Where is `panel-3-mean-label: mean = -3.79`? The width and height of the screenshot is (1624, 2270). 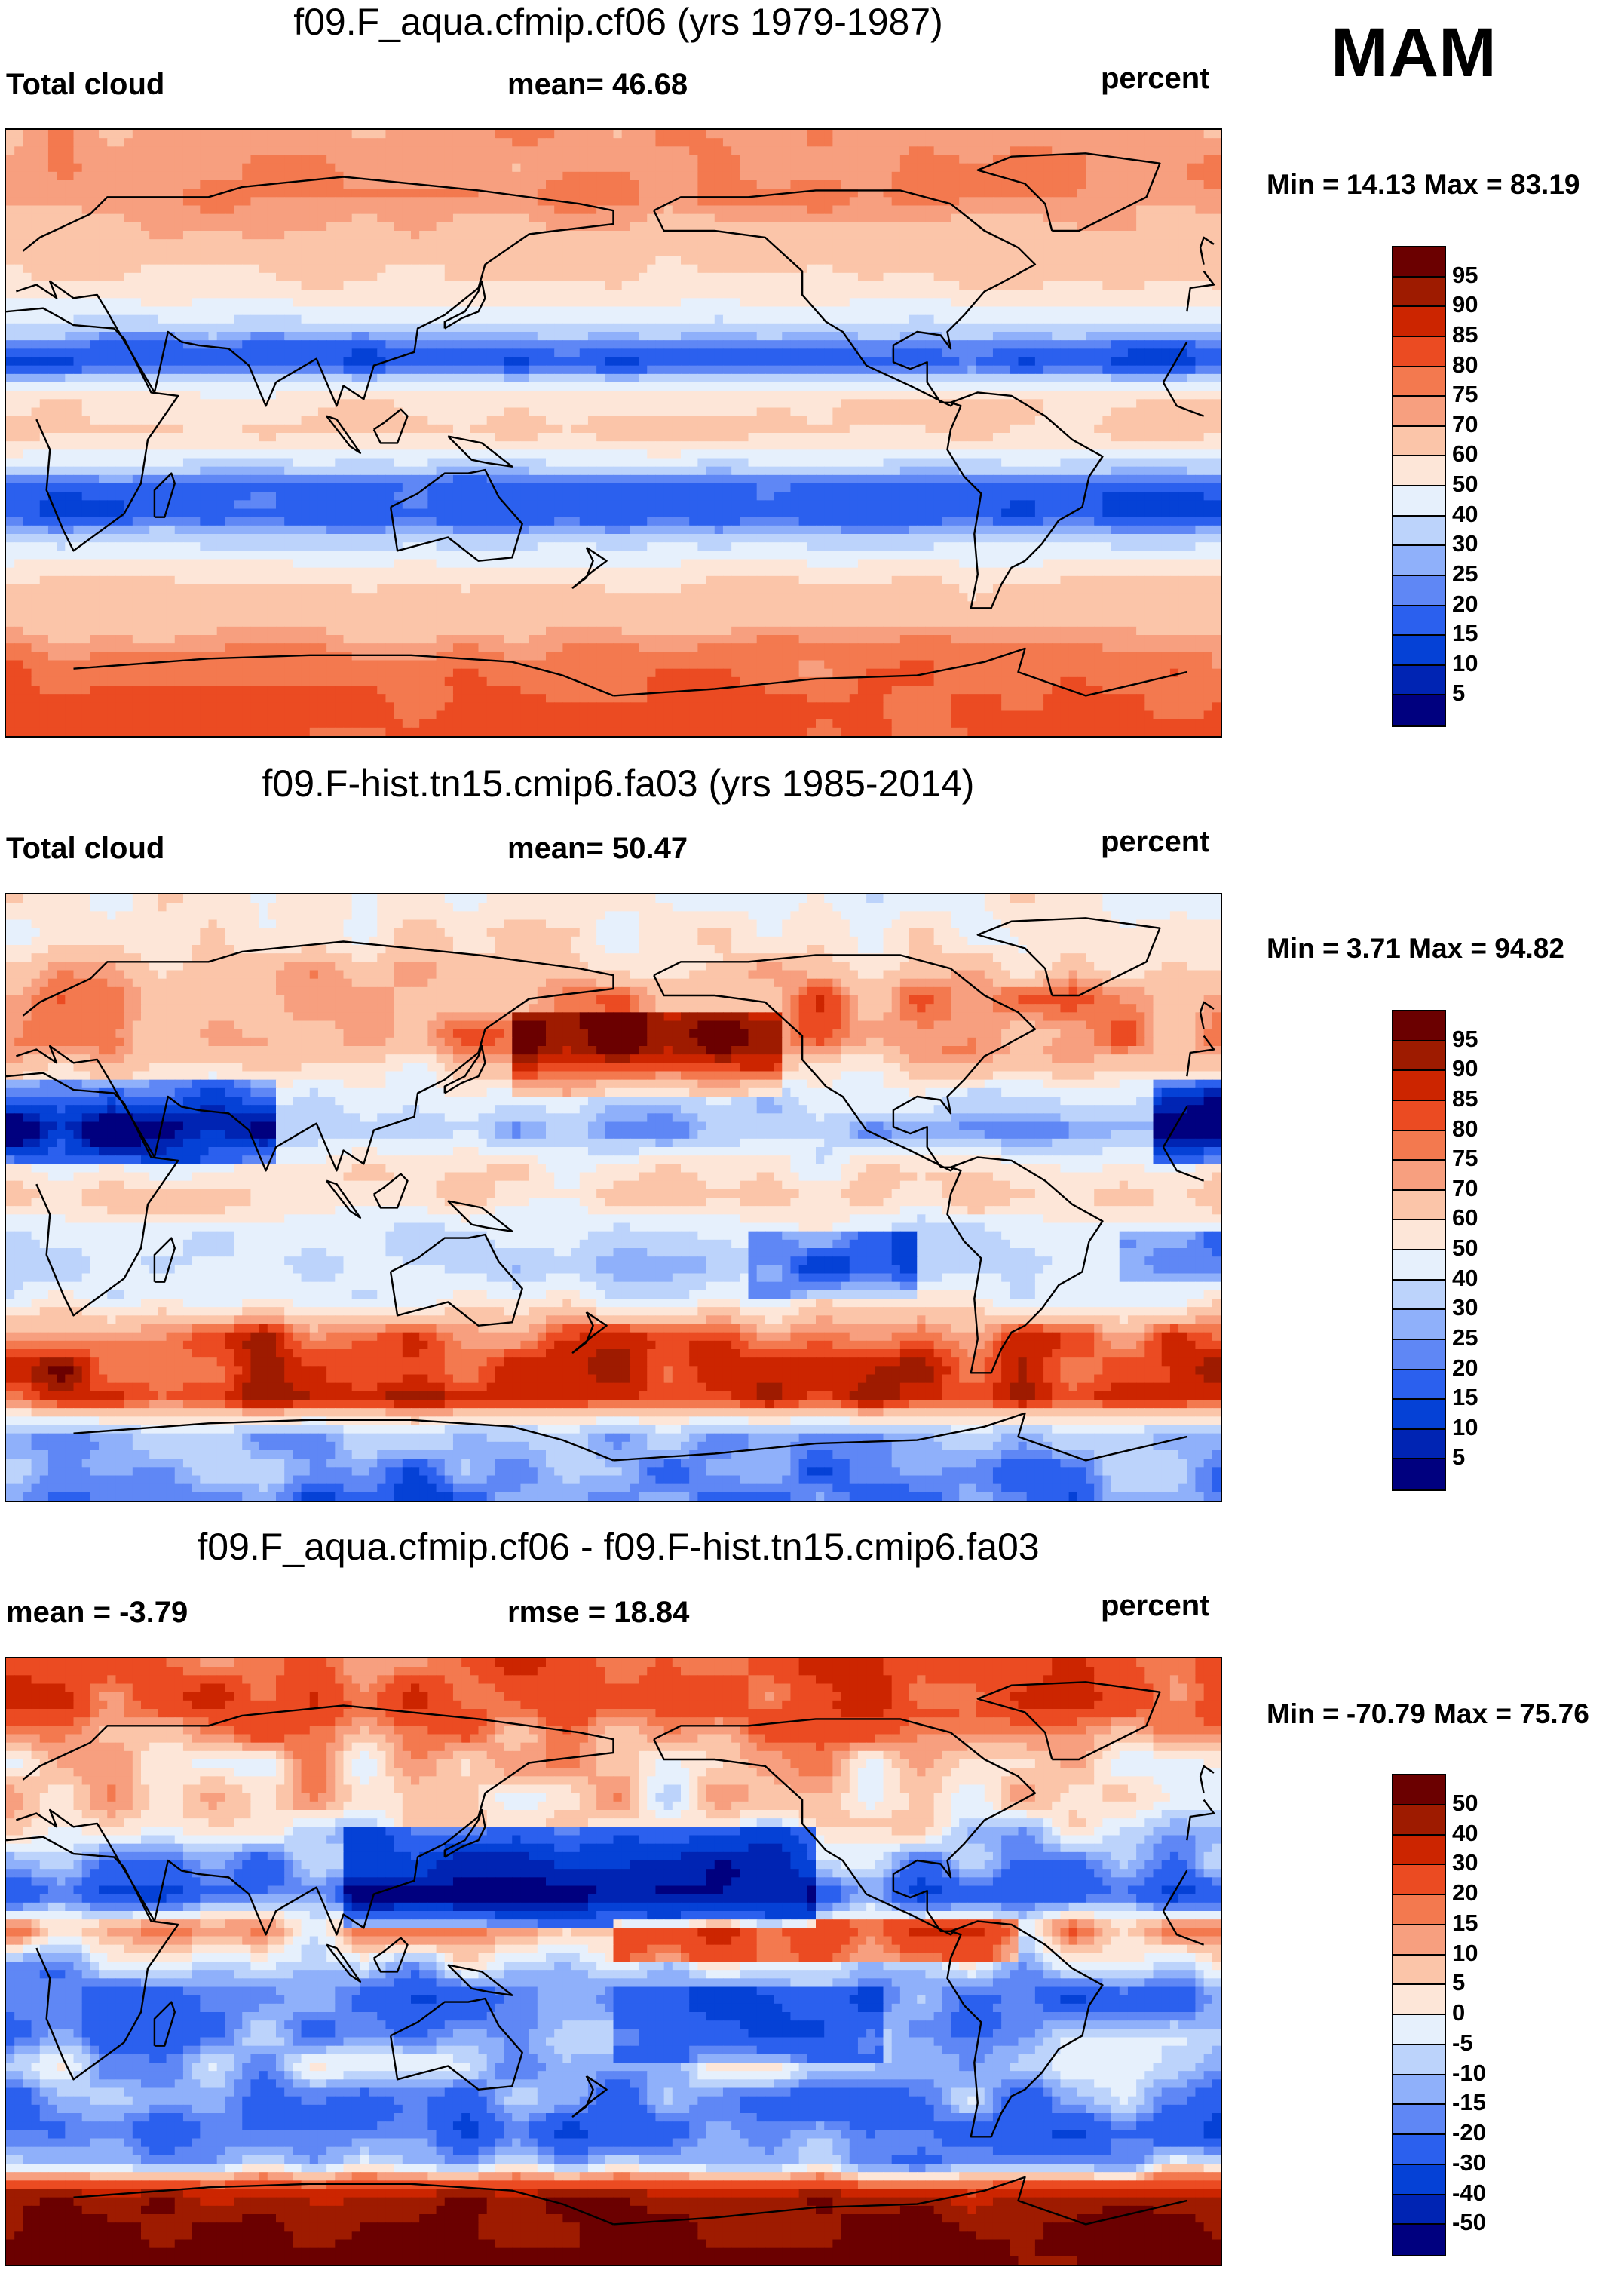 panel-3-mean-label: mean = -3.79 is located at coordinates (97, 1613).